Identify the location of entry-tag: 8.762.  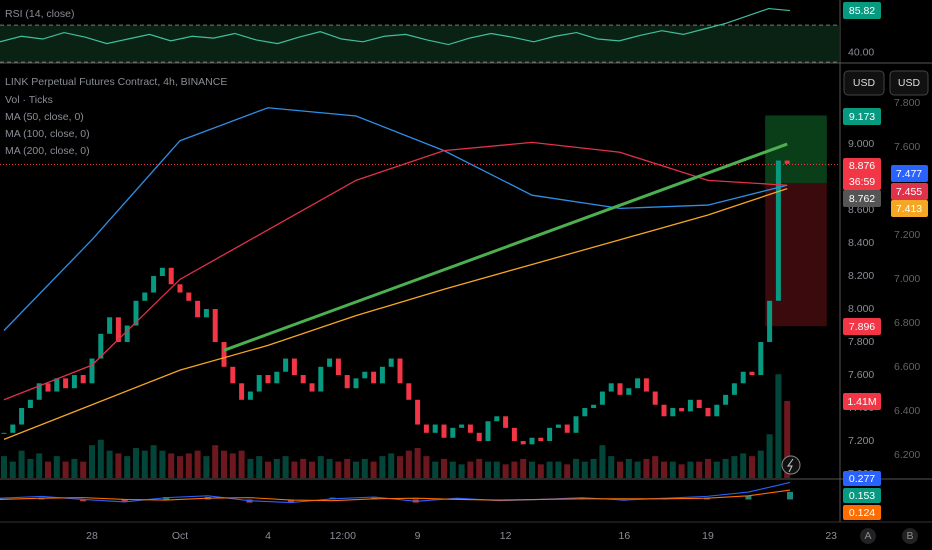
(862, 199).